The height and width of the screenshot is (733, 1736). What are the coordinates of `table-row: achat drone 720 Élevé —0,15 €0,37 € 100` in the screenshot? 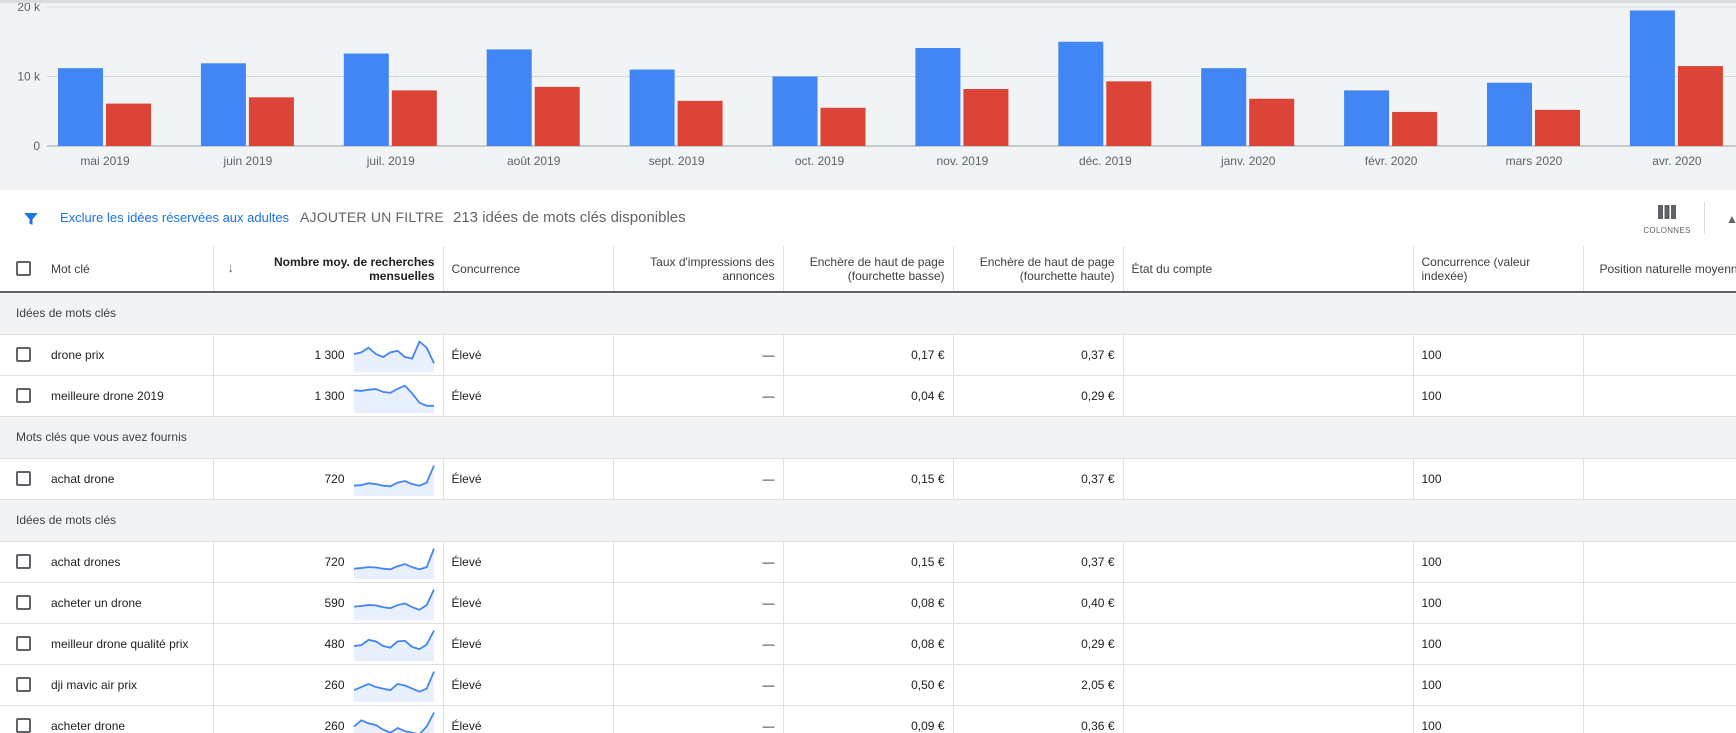 It's located at (868, 478).